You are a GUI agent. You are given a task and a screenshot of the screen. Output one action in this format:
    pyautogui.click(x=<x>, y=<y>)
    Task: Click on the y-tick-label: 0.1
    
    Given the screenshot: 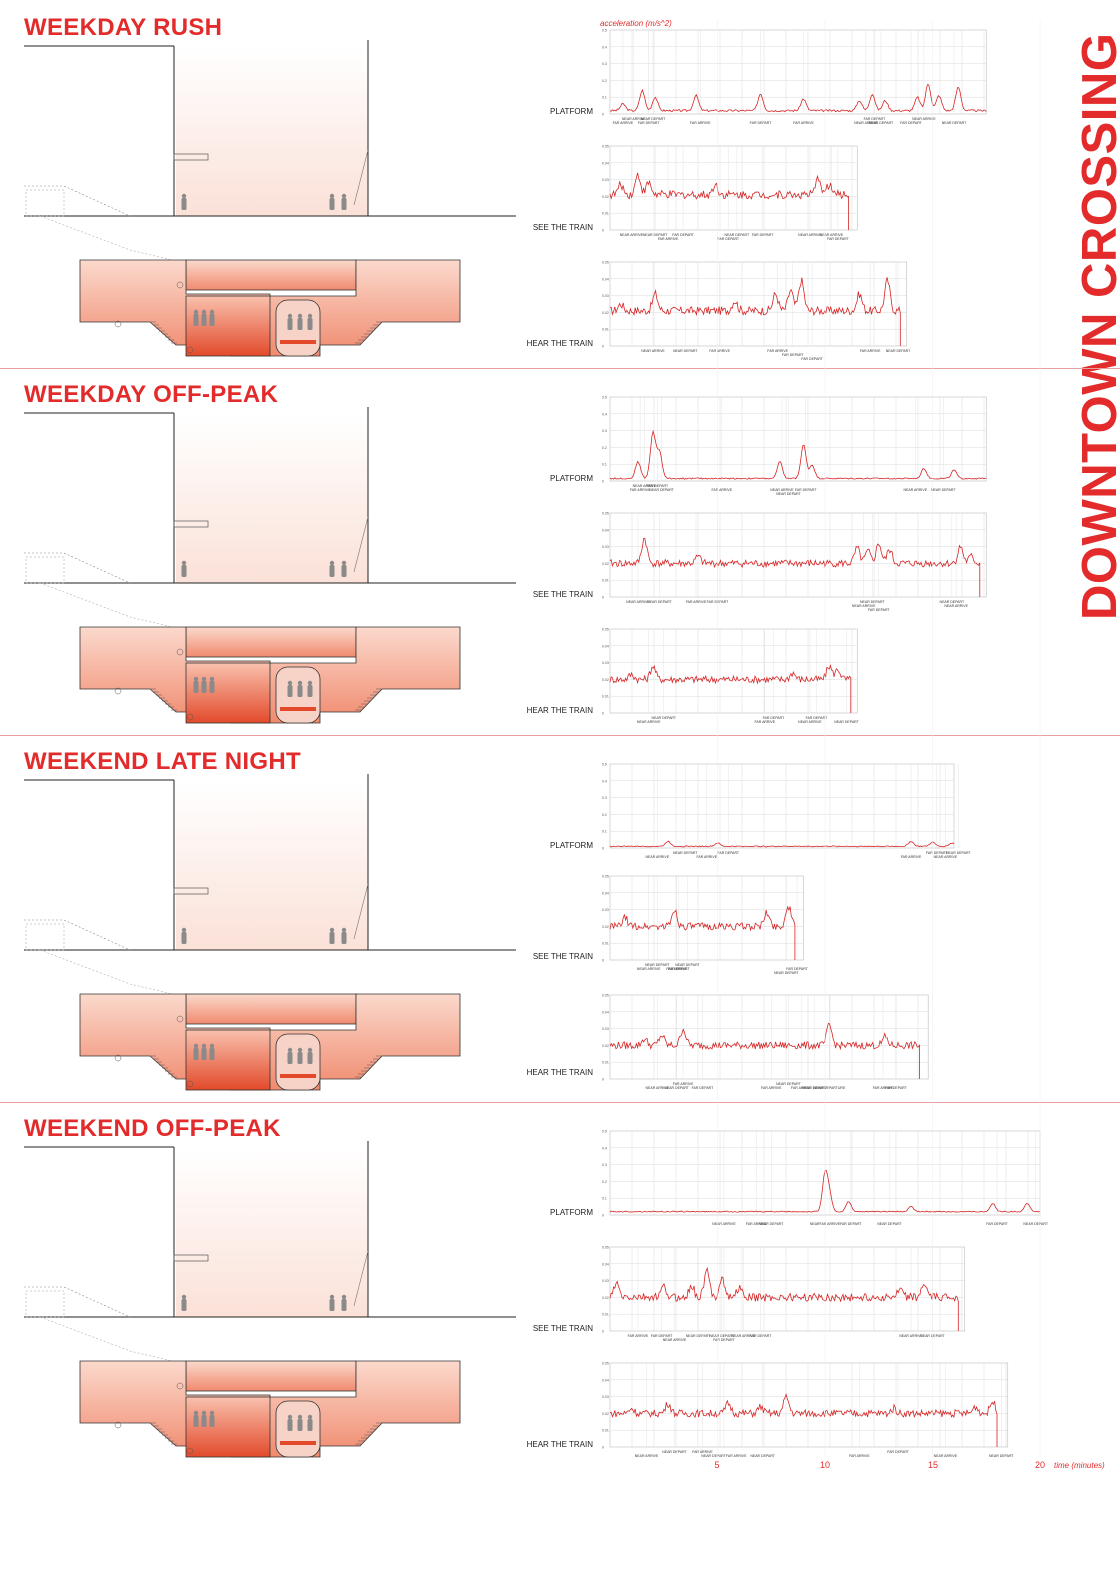 What is the action you would take?
    pyautogui.click(x=604, y=832)
    